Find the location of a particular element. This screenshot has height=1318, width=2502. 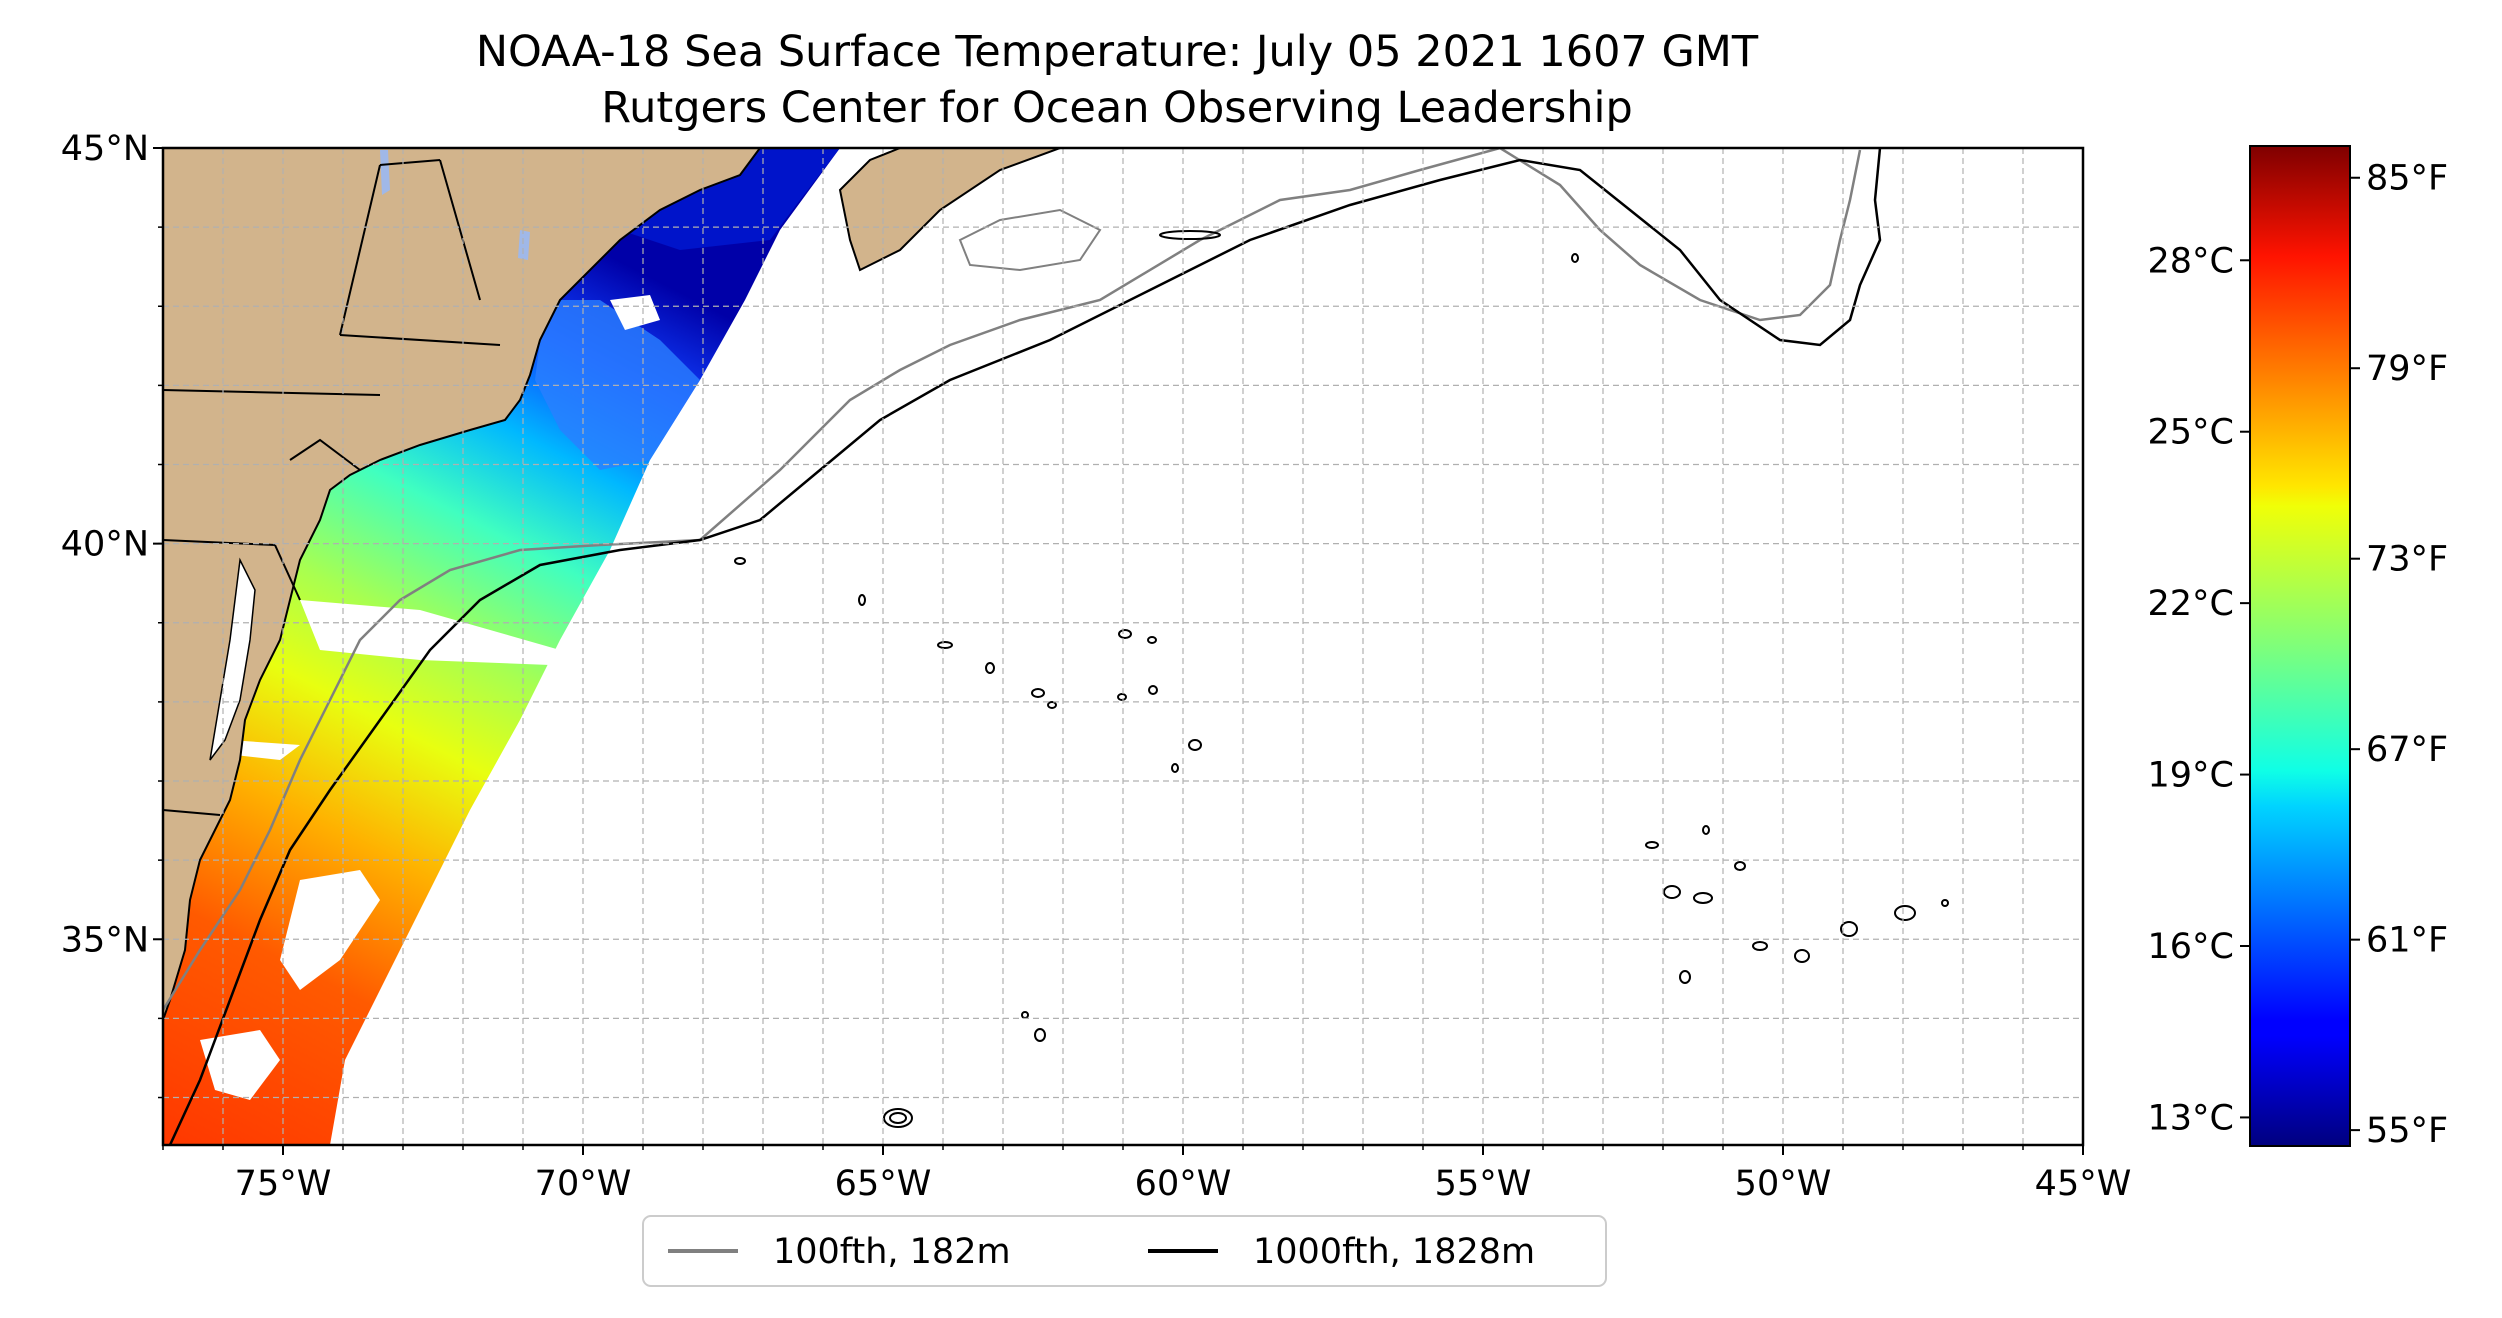

lon-tick-label: 45°W is located at coordinates (2083, 1184).